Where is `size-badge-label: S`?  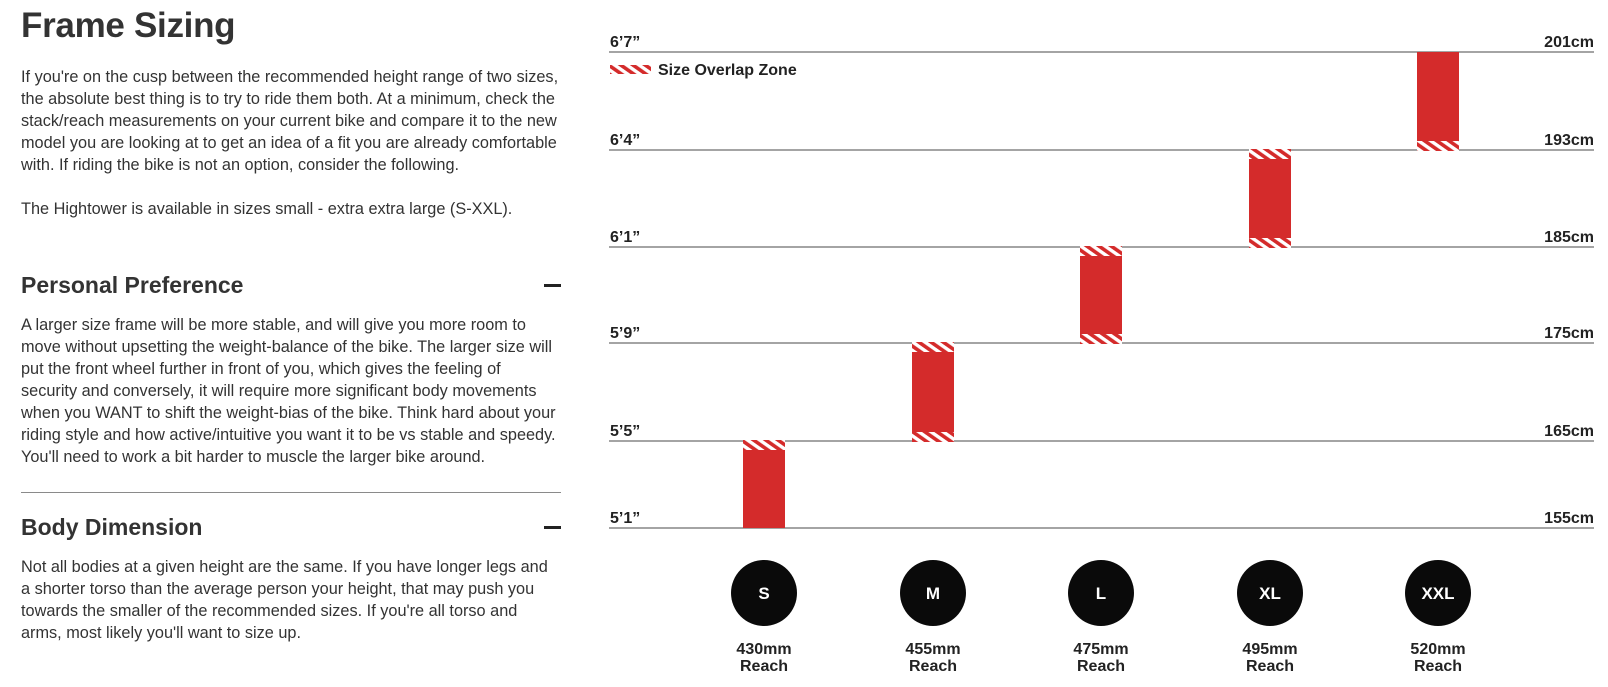
size-badge-label: S is located at coordinates (763, 593).